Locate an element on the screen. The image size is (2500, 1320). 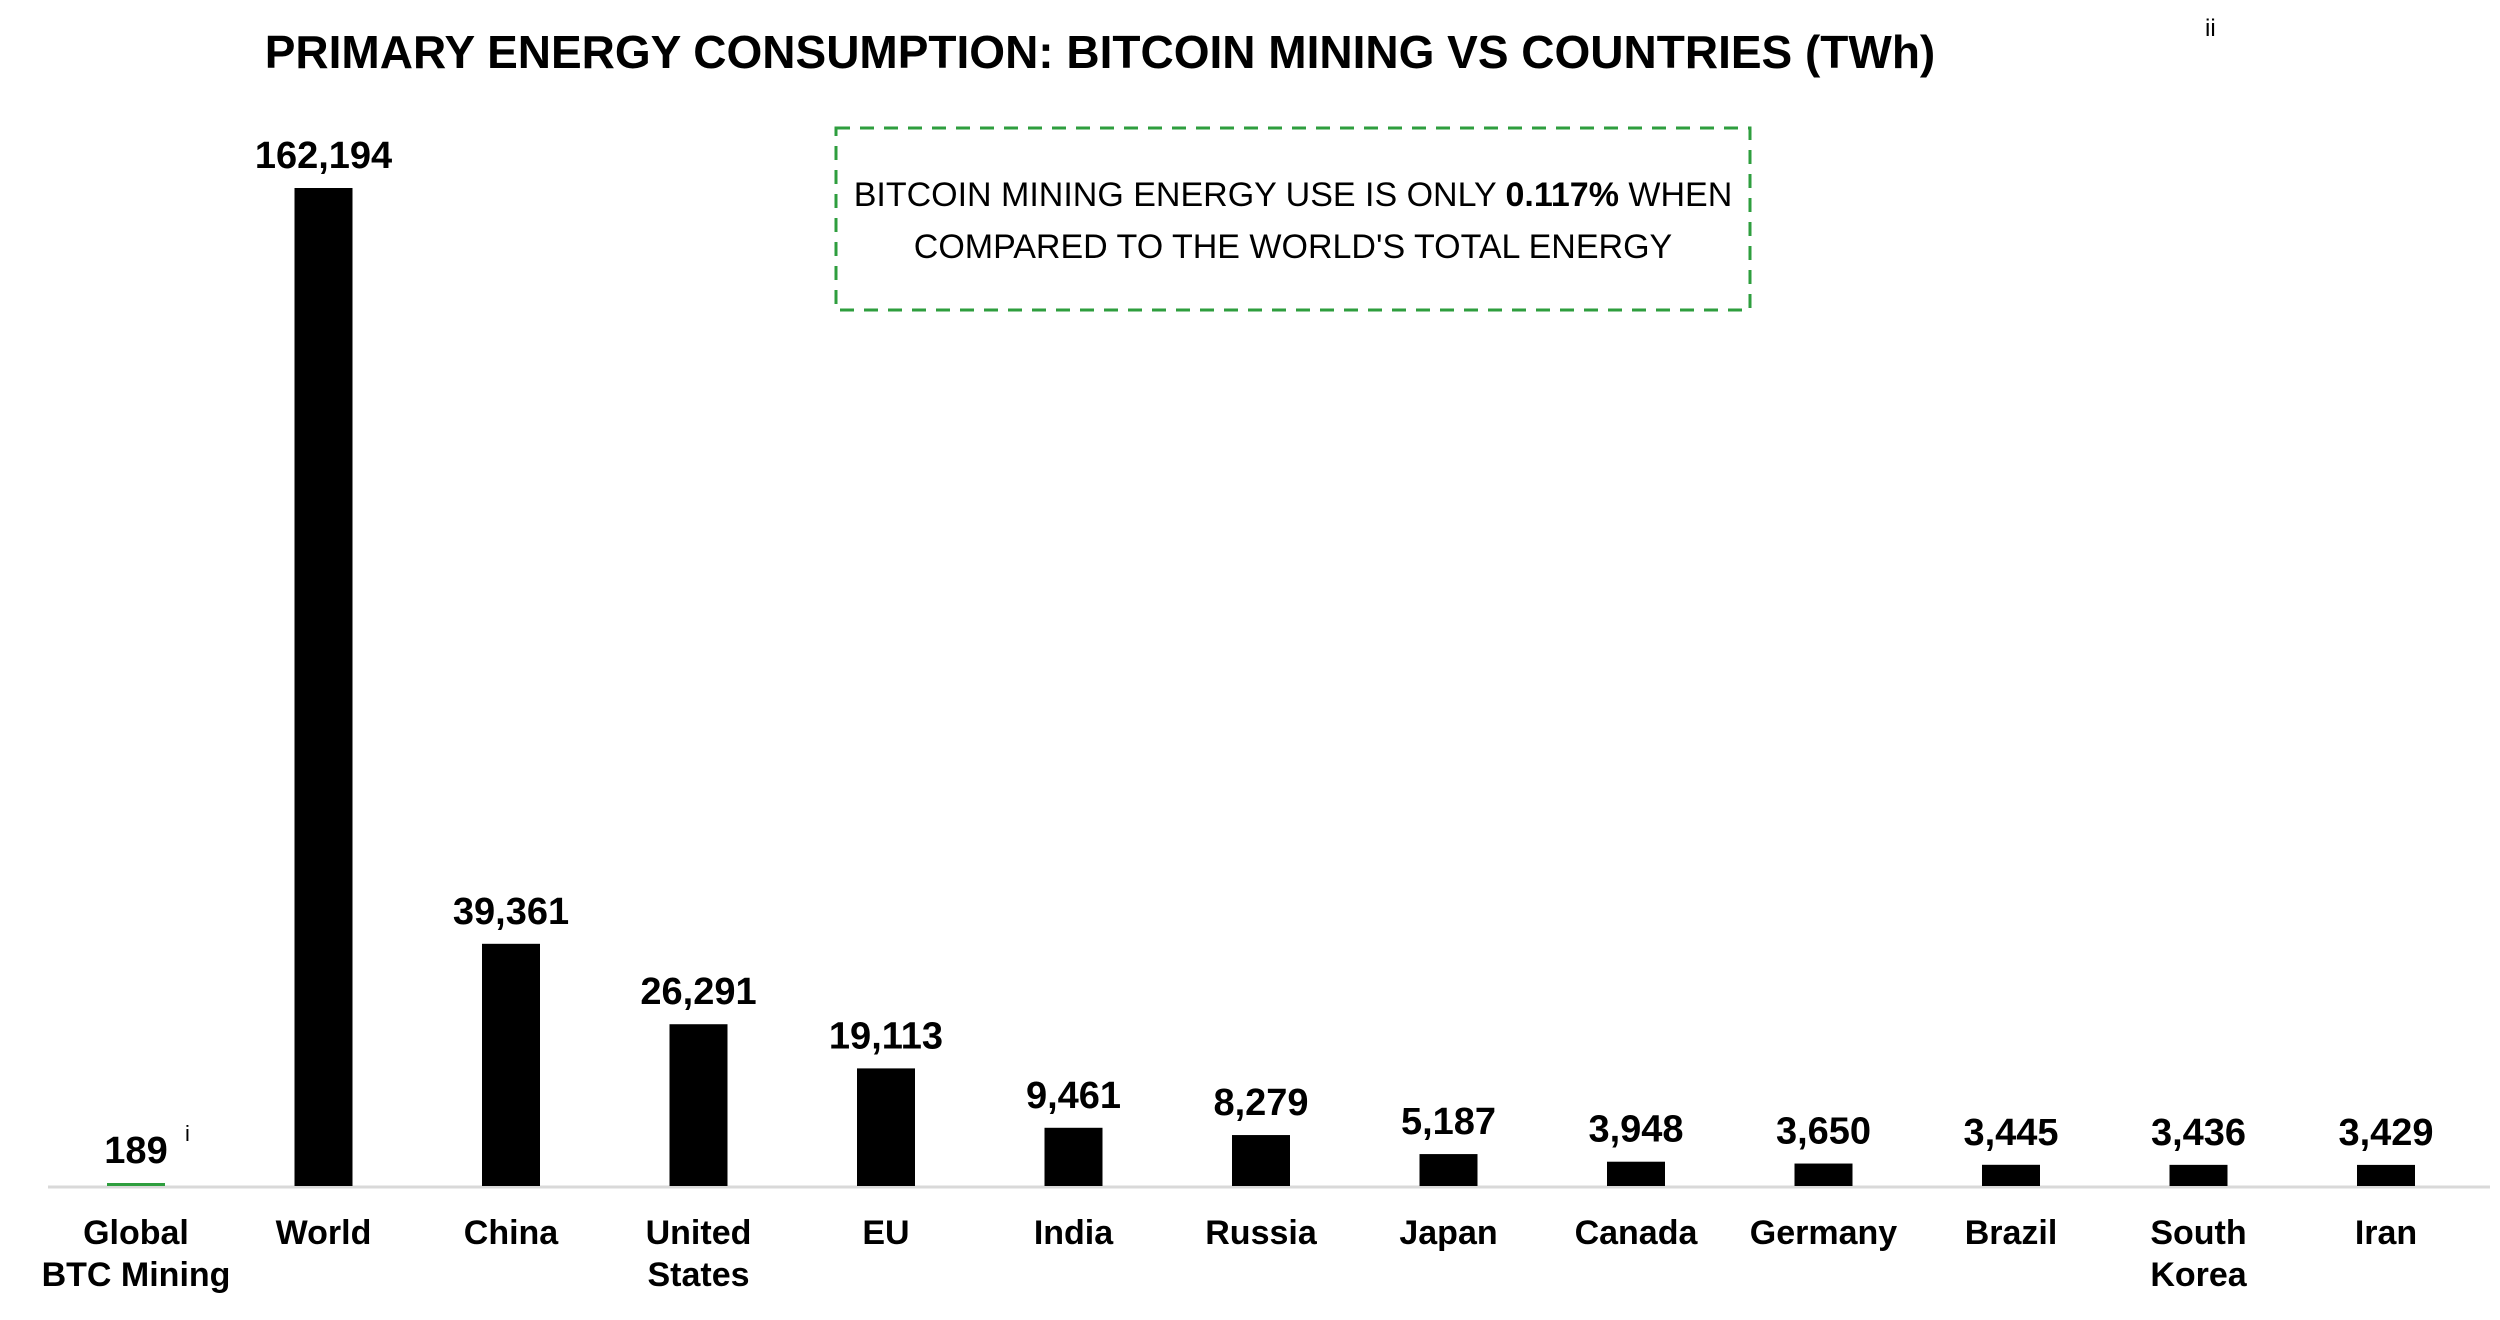
value-label: 189 is located at coordinates (135, 1151).